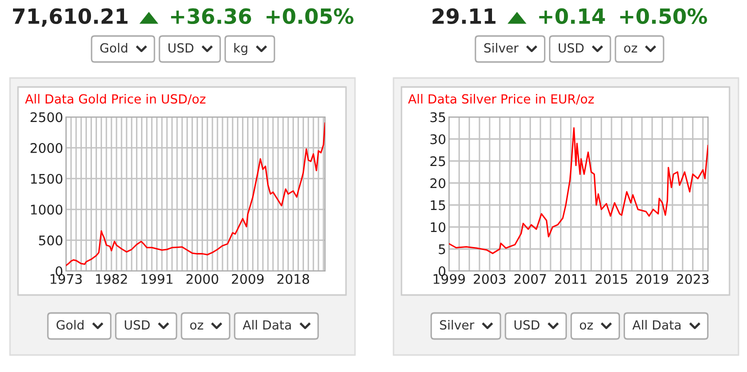  What do you see at coordinates (530, 279) in the screenshot?
I see `x-tick-label: 2007` at bounding box center [530, 279].